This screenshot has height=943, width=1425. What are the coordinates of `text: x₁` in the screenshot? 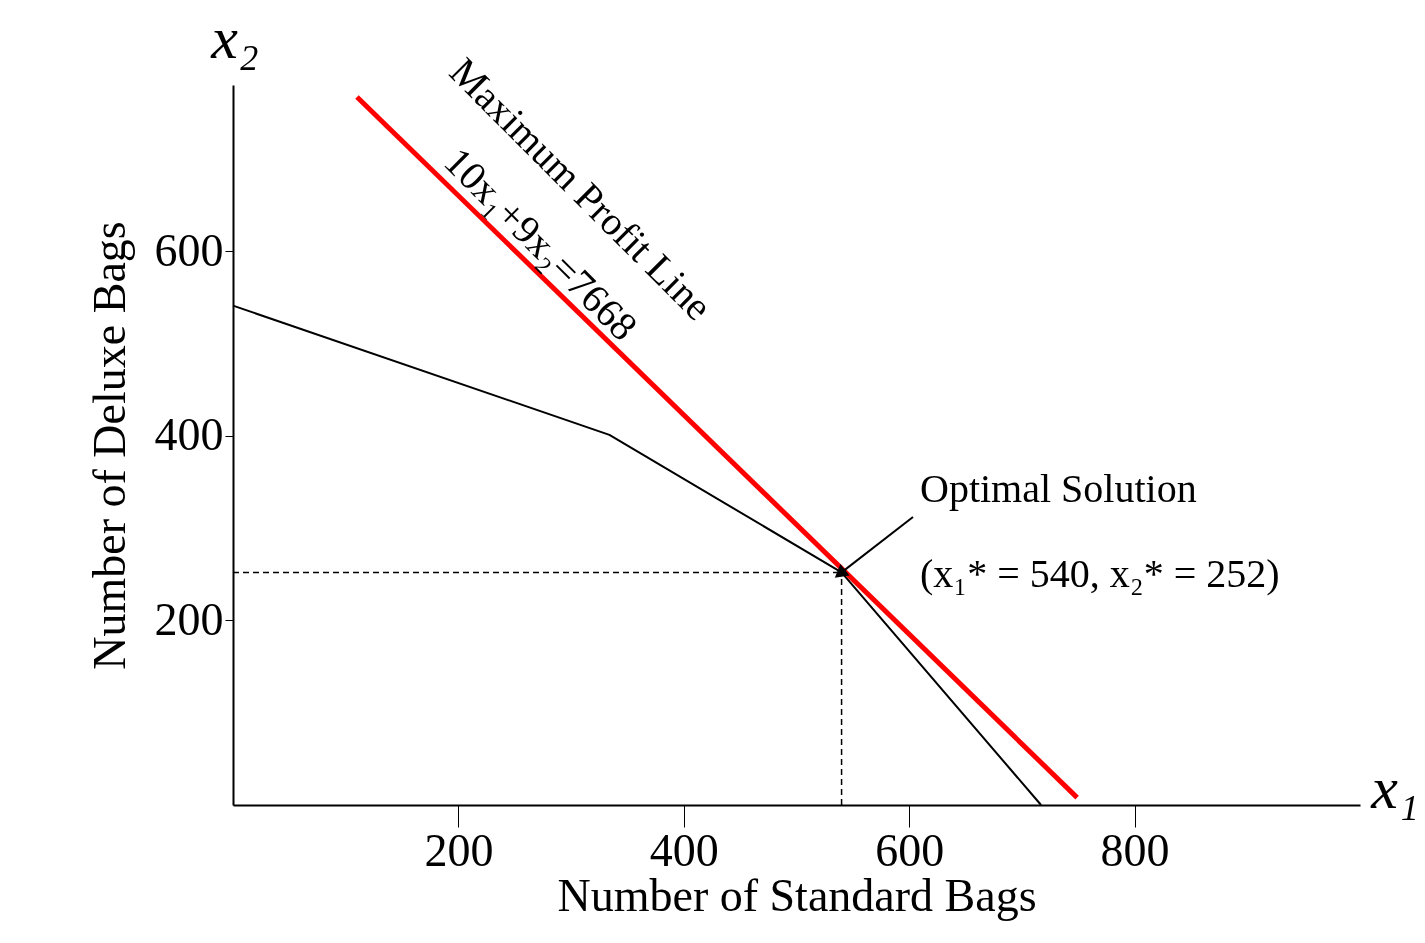 It's located at (1394, 788).